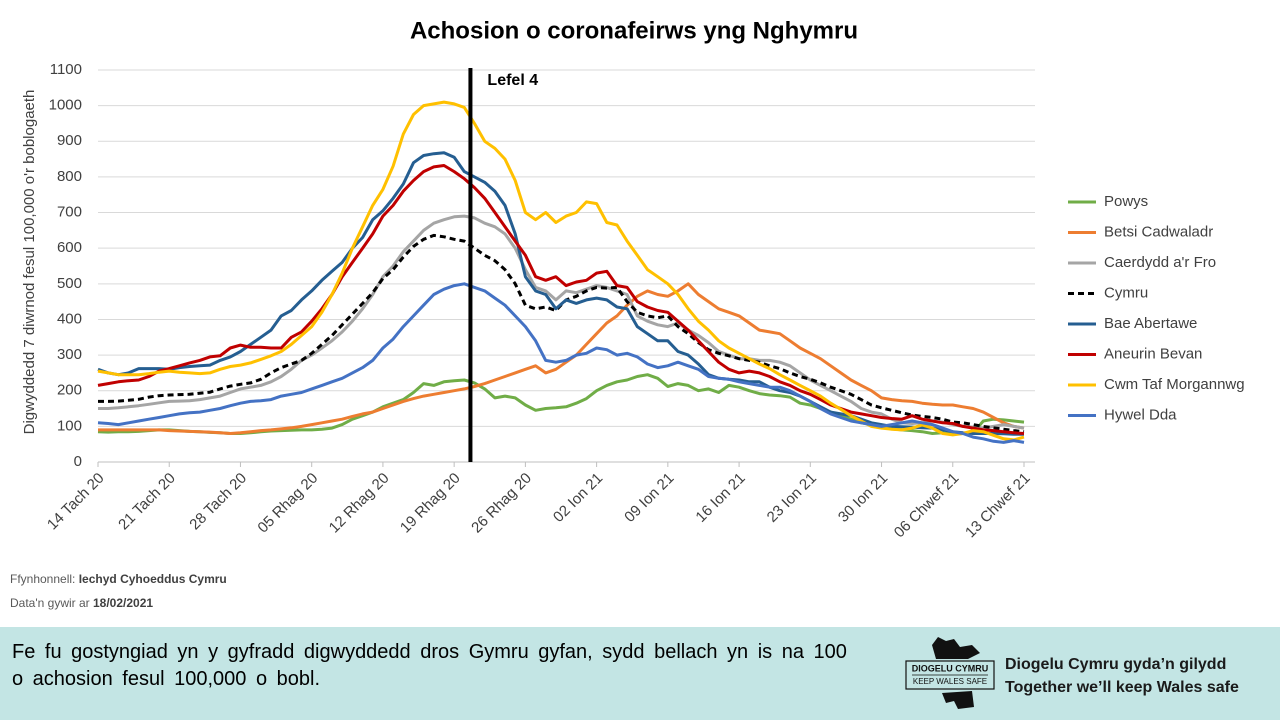 Image resolution: width=1280 pixels, height=720 pixels. Describe the element at coordinates (147, 502) in the screenshot. I see `x-tick-label: 21 Tach 20` at that location.